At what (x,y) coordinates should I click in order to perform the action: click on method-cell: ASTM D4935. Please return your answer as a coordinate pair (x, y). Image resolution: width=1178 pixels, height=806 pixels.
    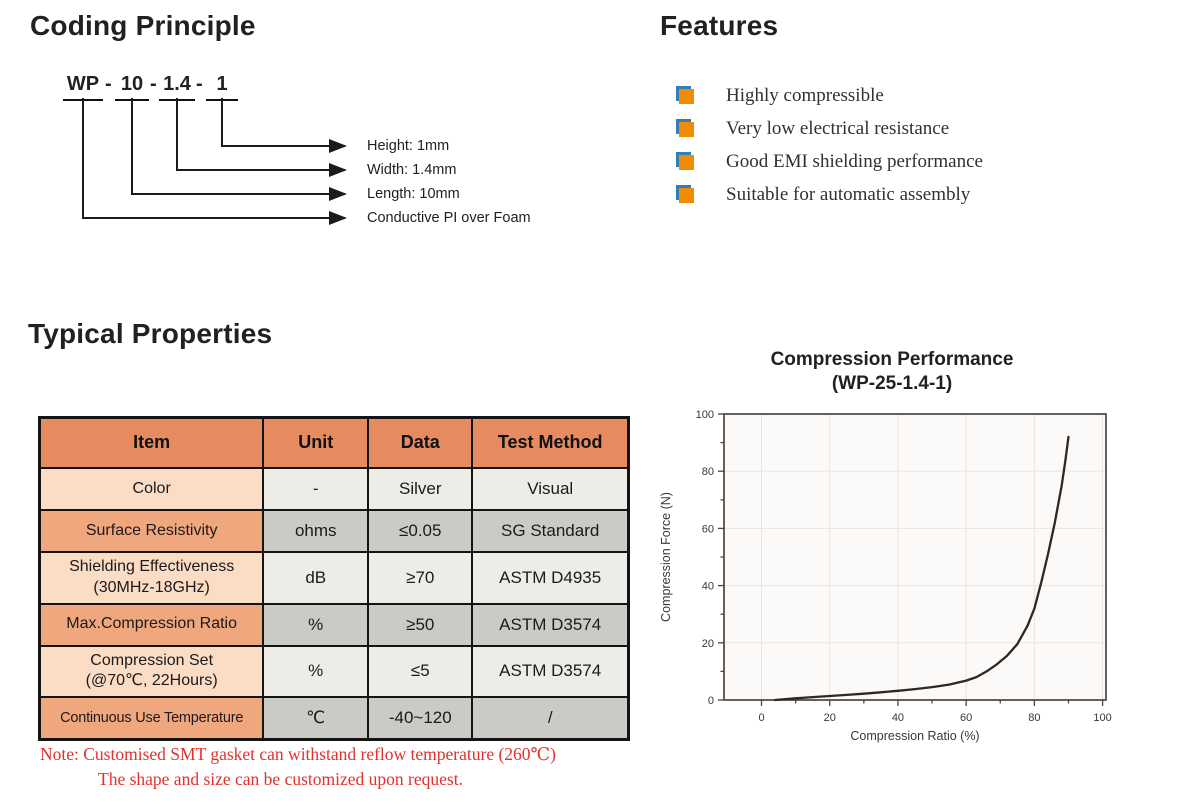
    Looking at the image, I should click on (550, 578).